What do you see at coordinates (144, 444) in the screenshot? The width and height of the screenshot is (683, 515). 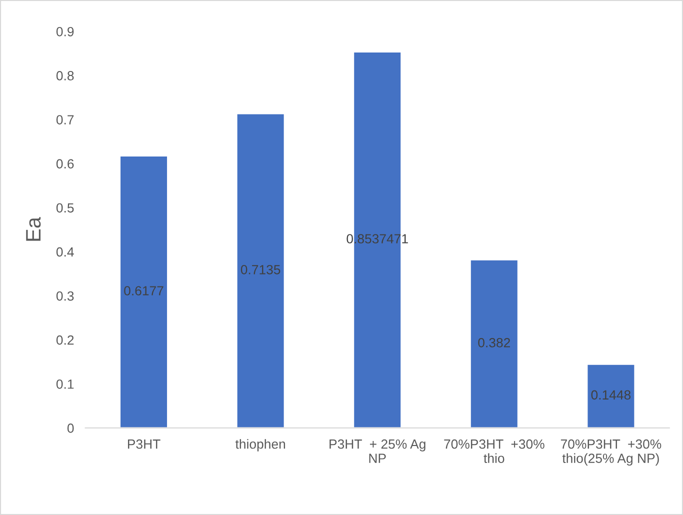 I see `x-tick-label: P3HT` at bounding box center [144, 444].